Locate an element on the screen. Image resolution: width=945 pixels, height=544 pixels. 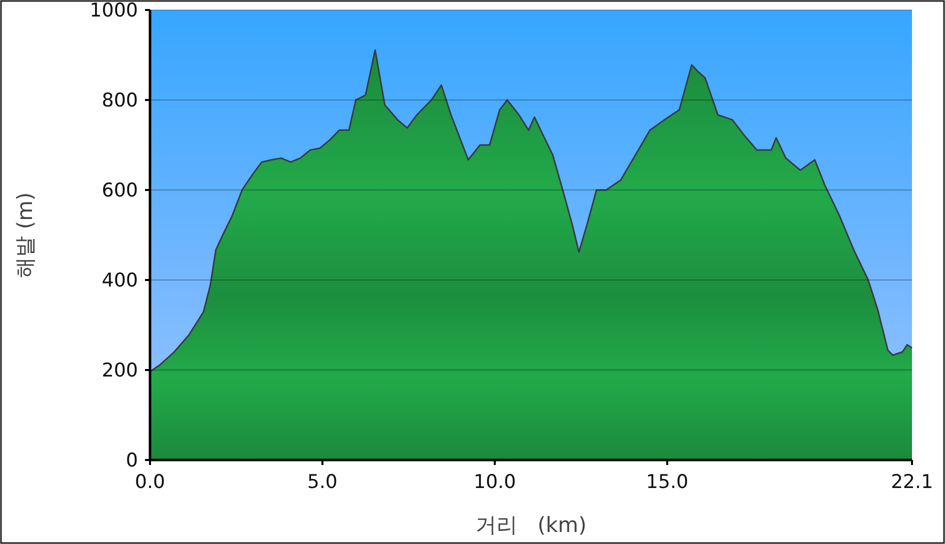
x-tick-label: 5.0 is located at coordinates (322, 482).